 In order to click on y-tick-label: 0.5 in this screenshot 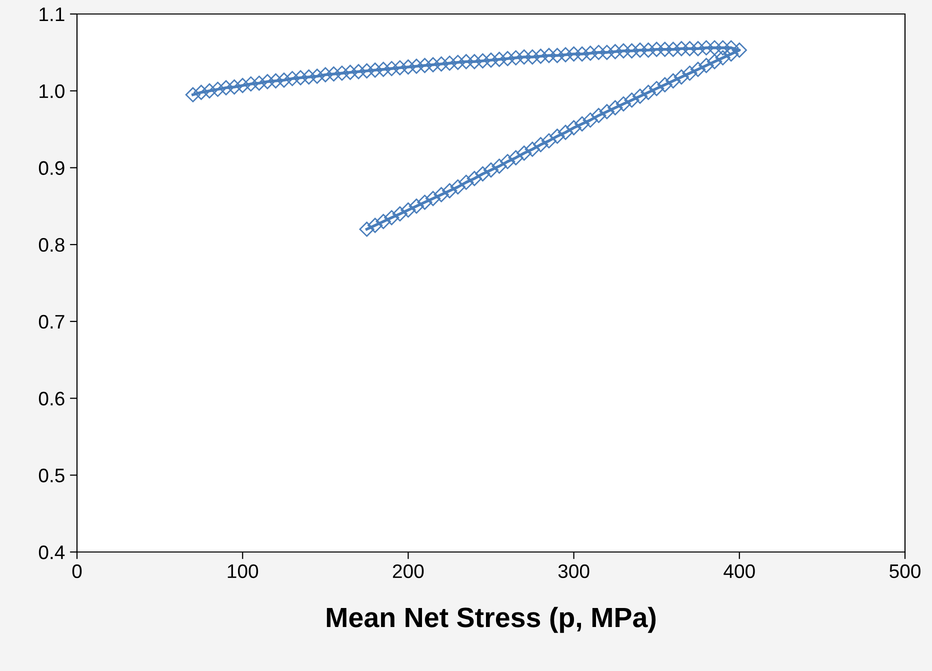, I will do `click(51, 475)`.